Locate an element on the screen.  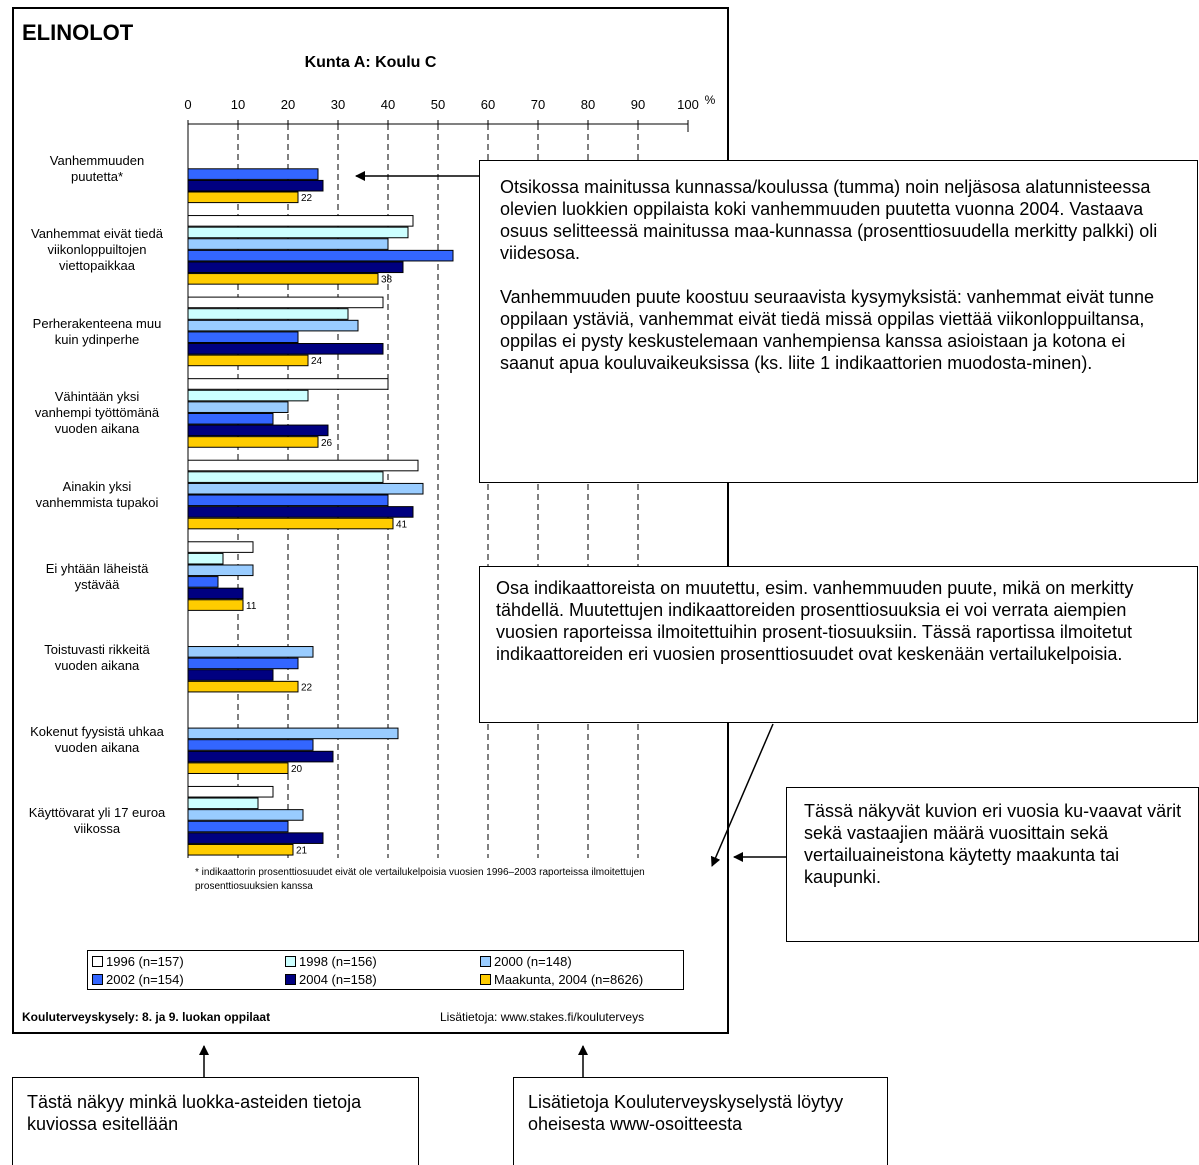
legend-item: 2002 (n=154) is located at coordinates (138, 979).